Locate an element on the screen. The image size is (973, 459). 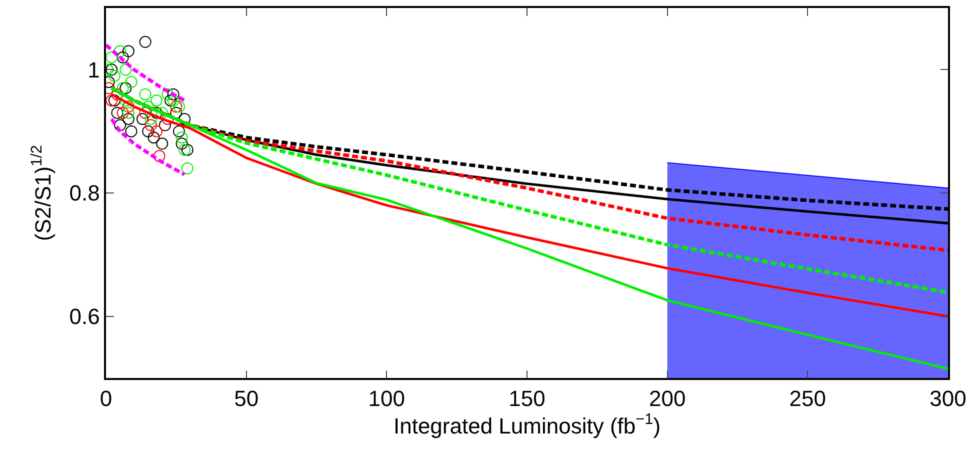
x-tick-label: 100 is located at coordinates (387, 399).